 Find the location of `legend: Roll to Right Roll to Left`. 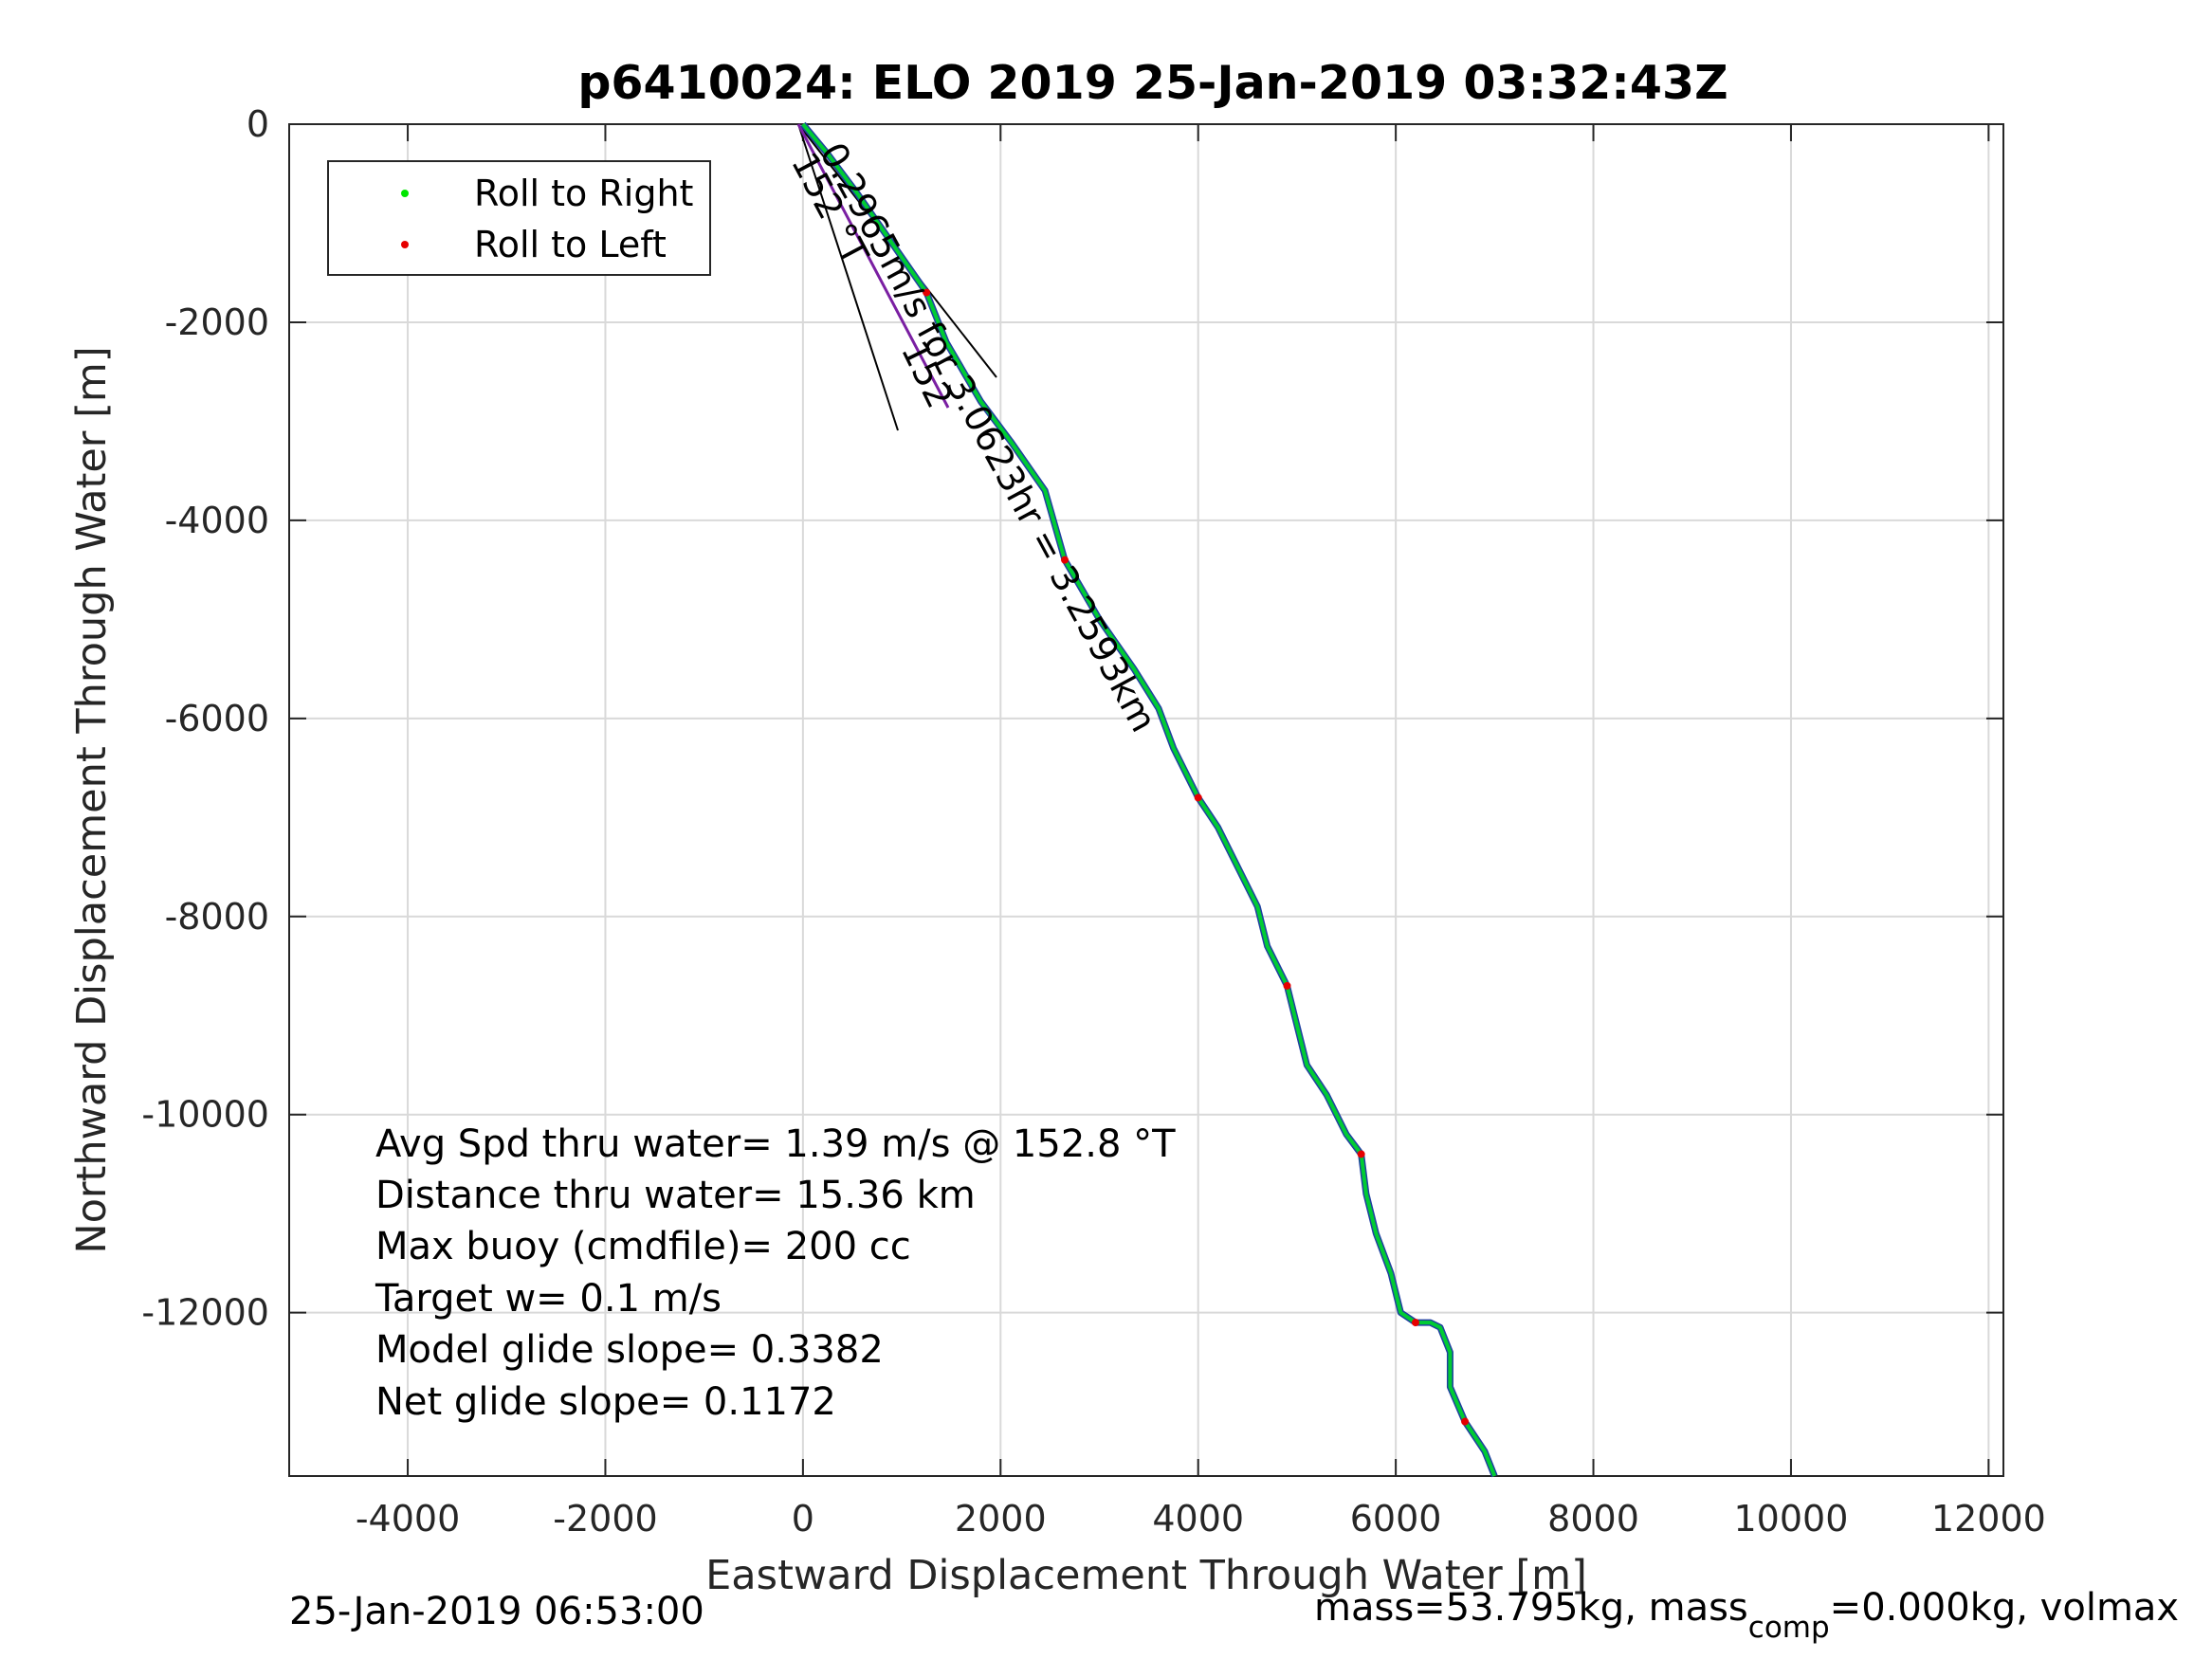

legend: Roll to Right Roll to Left is located at coordinates (519, 218).